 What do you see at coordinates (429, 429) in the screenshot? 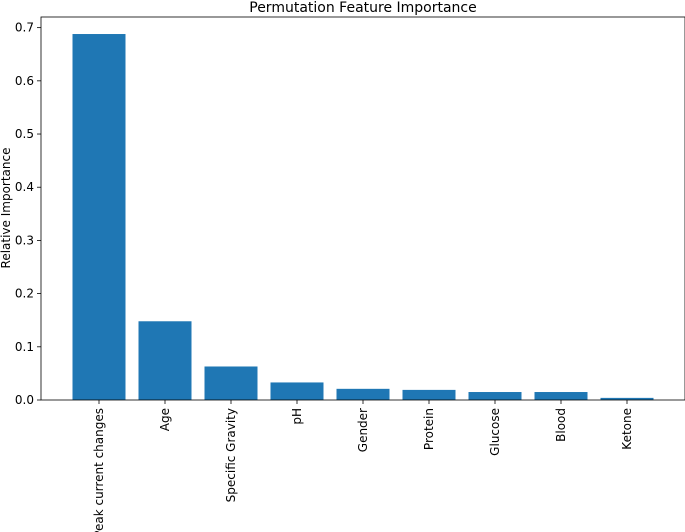
I see `x-tick-label: Protein` at bounding box center [429, 429].